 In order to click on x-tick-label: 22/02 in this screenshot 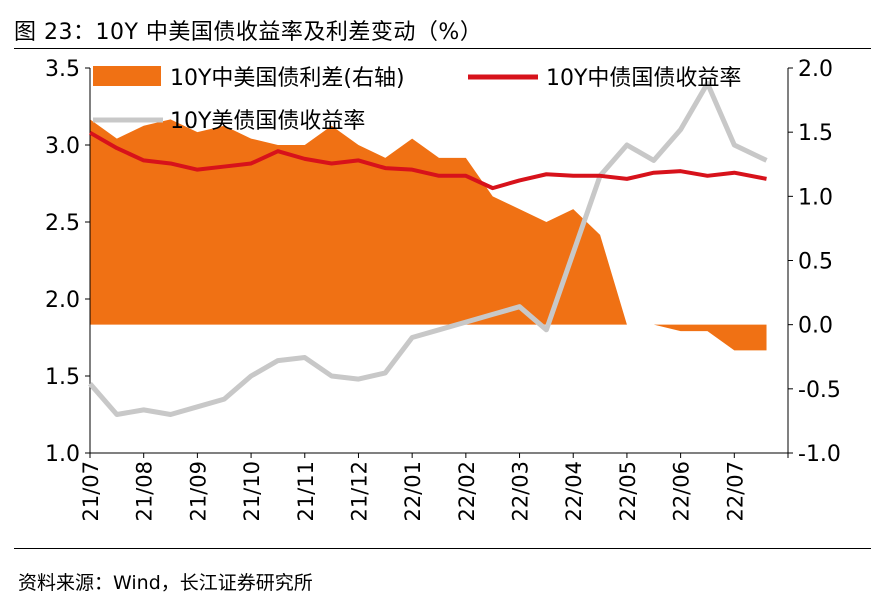, I will do `click(467, 491)`.